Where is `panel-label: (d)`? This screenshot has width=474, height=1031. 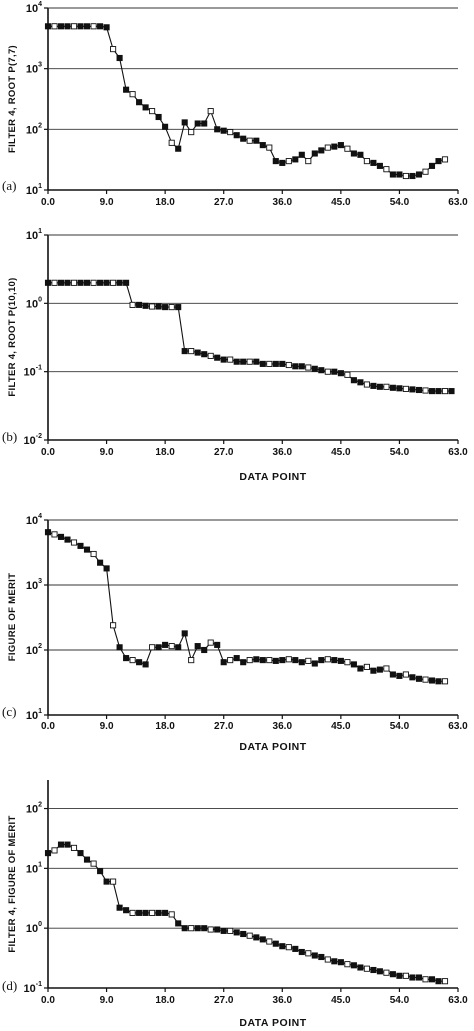
panel-label: (d) is located at coordinates (9, 985).